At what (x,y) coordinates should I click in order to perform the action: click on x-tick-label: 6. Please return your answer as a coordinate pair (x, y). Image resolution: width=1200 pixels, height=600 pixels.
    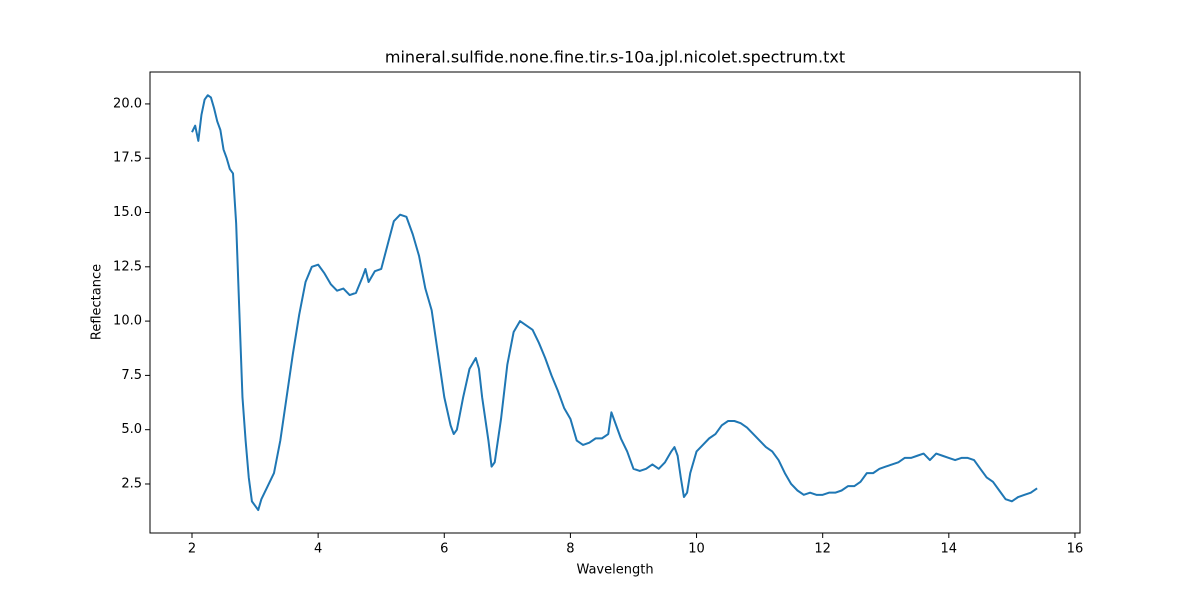
    Looking at the image, I should click on (444, 549).